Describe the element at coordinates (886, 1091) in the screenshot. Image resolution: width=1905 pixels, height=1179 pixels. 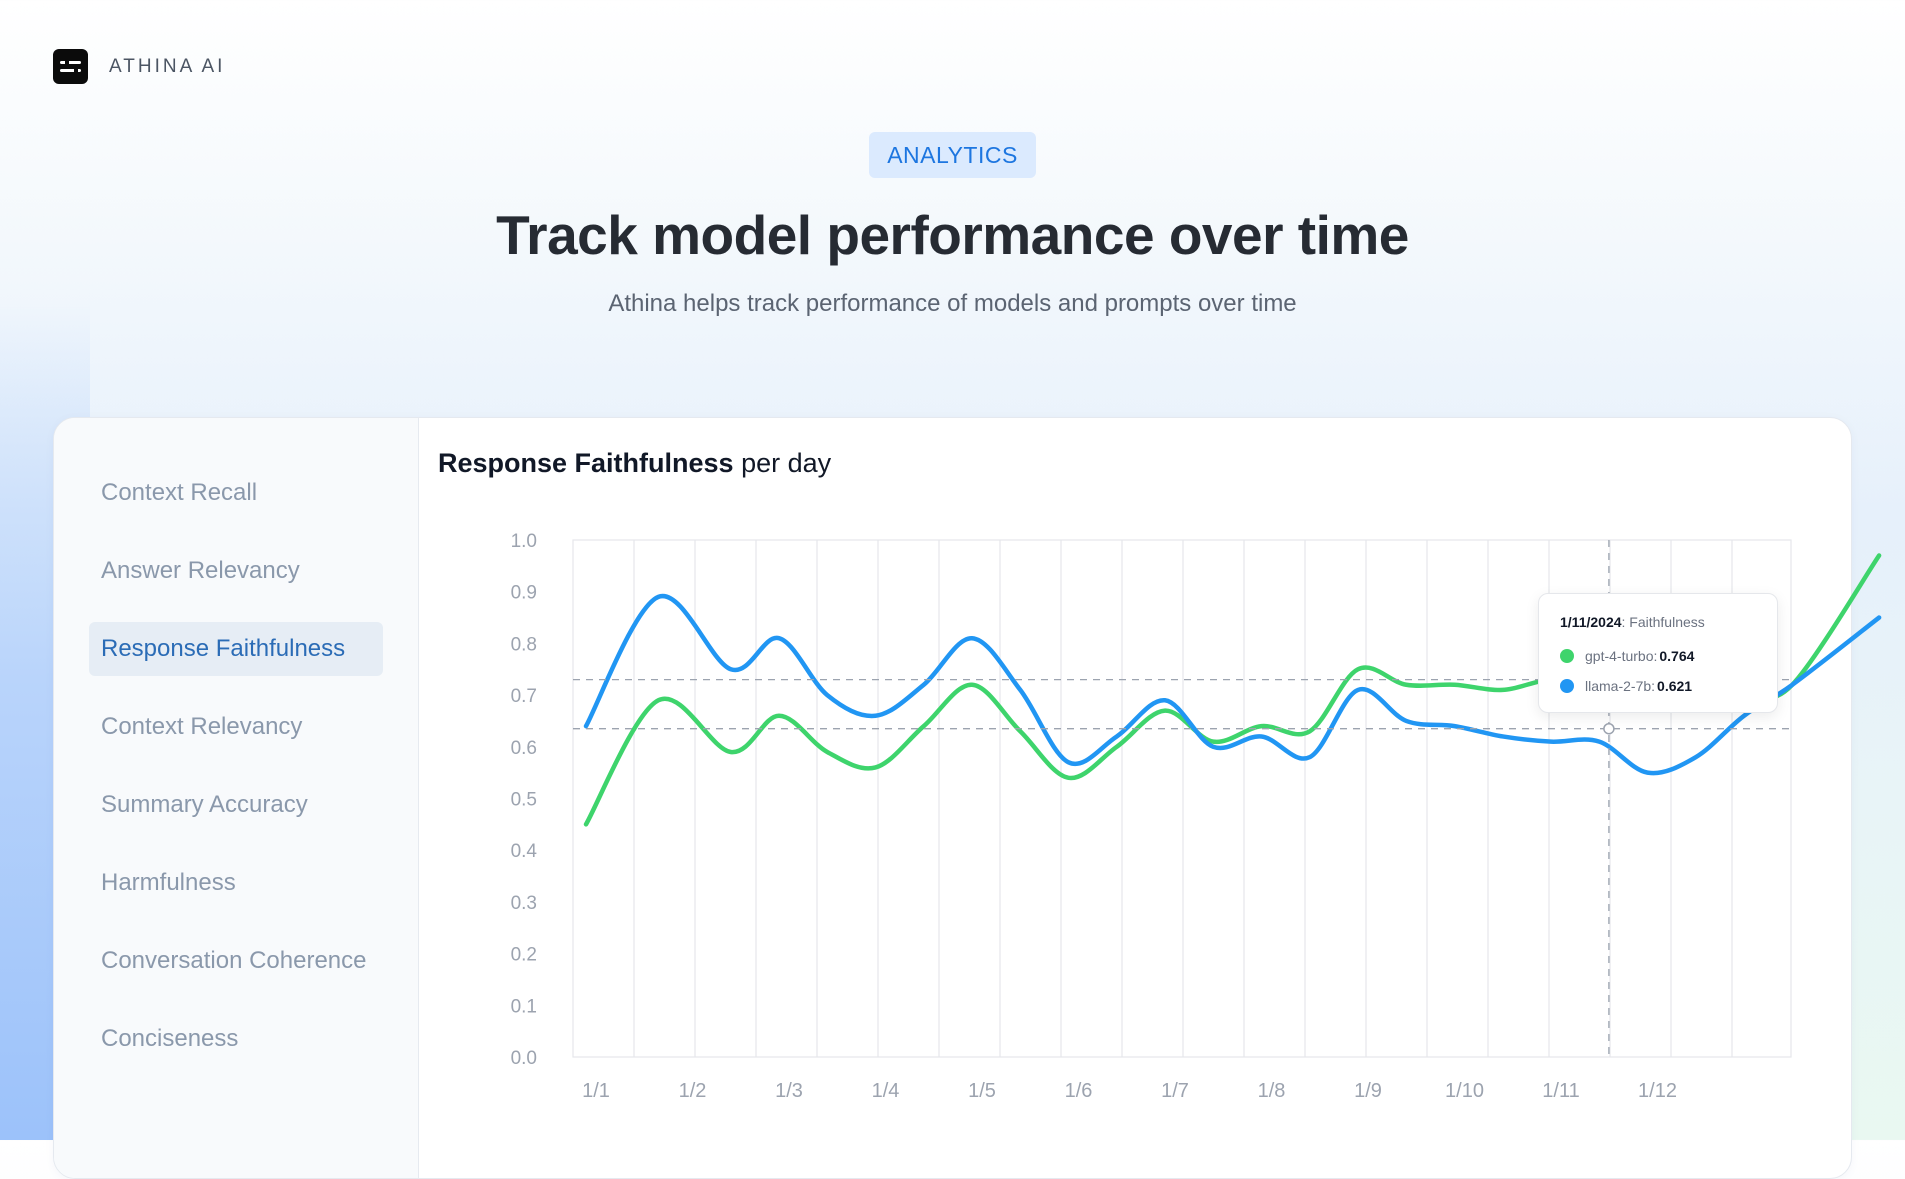
I see `x-tick-label: 1/4` at that location.